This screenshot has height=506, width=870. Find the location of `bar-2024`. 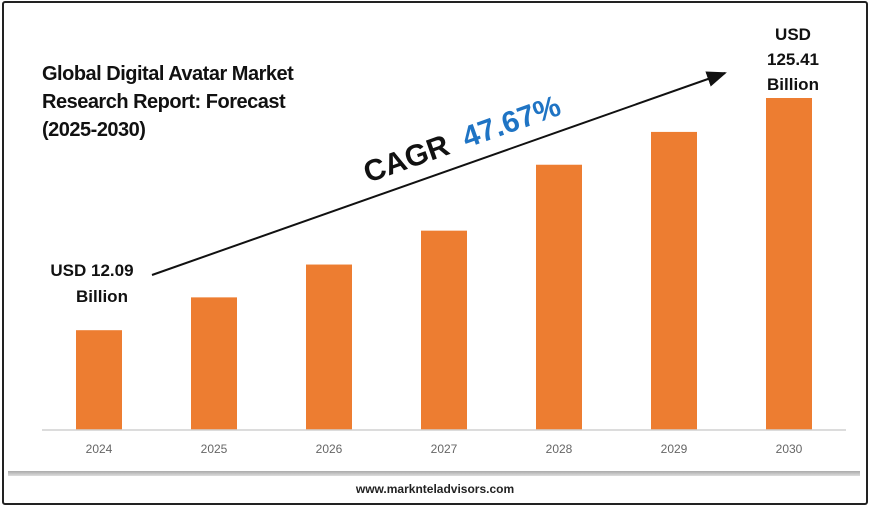

bar-2024 is located at coordinates (99, 380).